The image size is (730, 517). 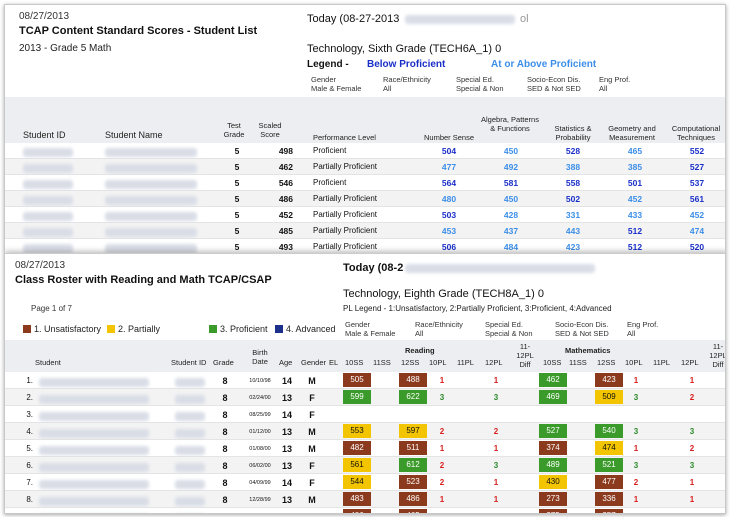 I want to click on table-row: 5 498 Proficient 504 450 528 465 552, so click(x=365, y=151).